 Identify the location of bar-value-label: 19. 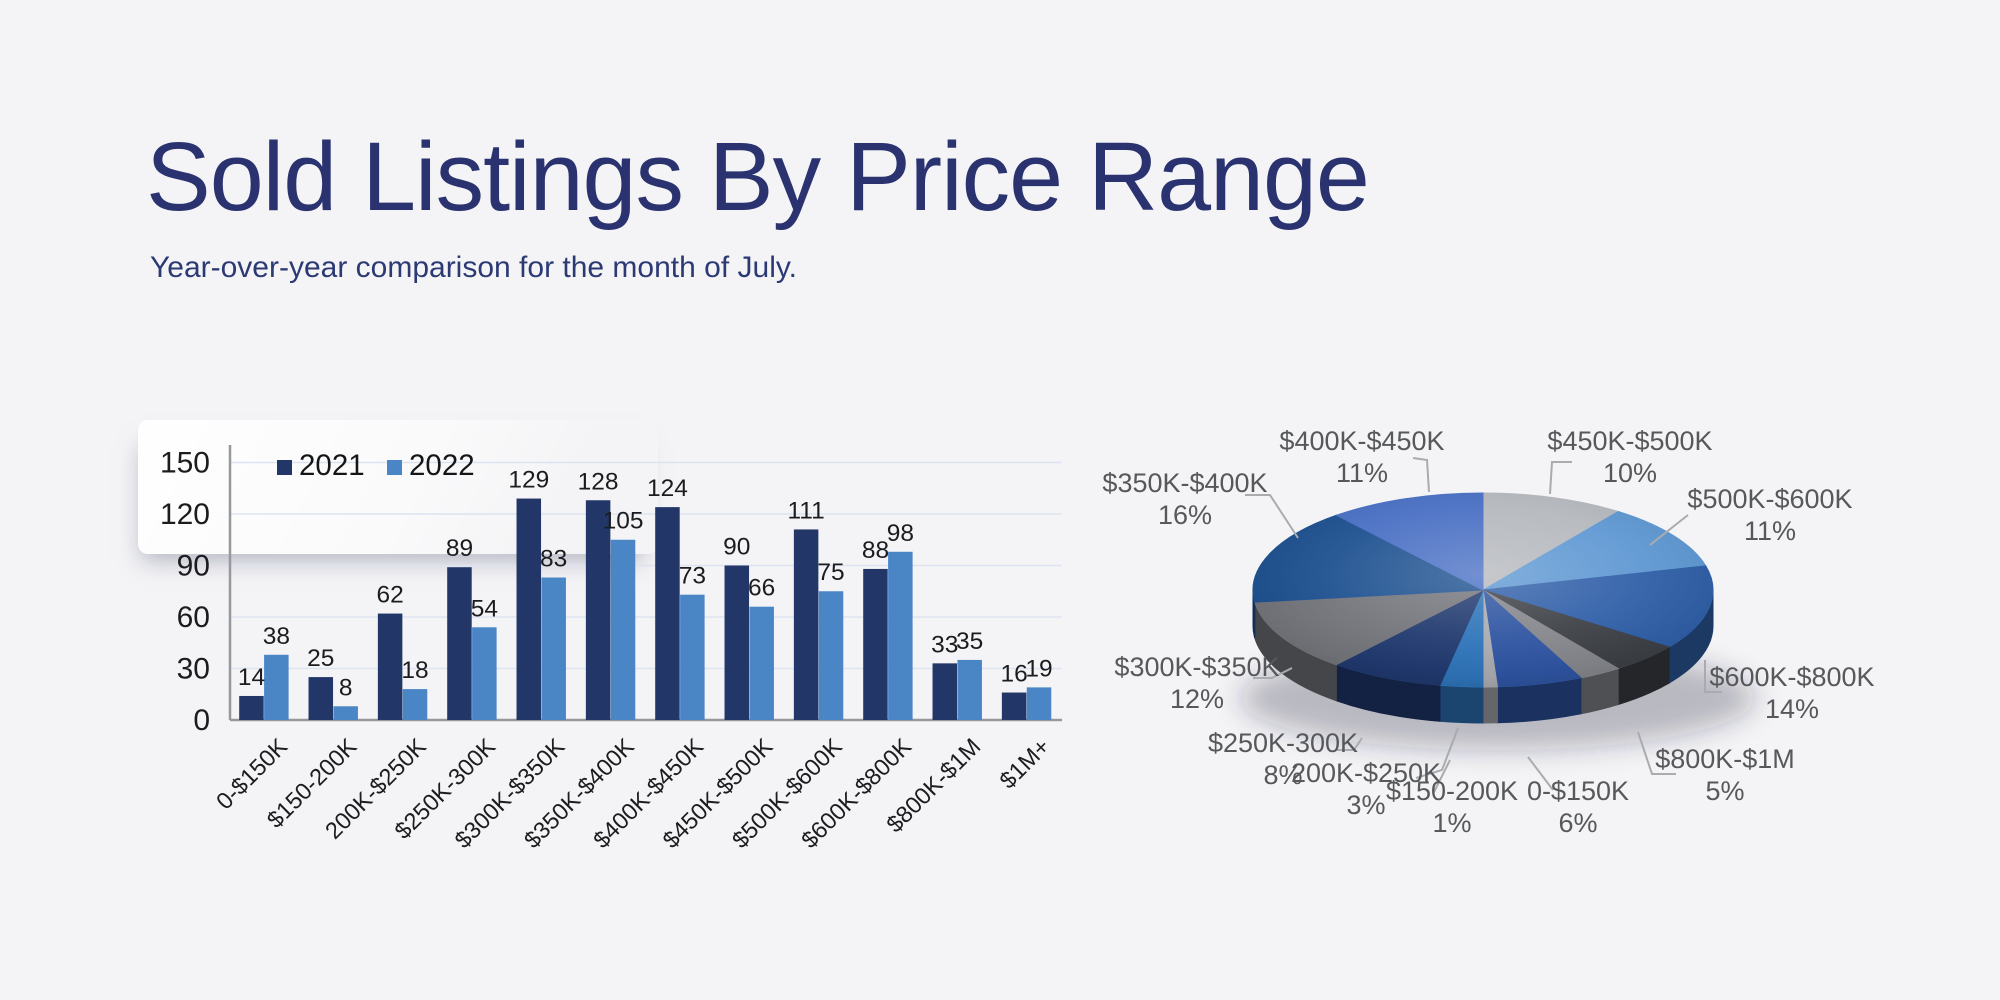
(1038, 668).